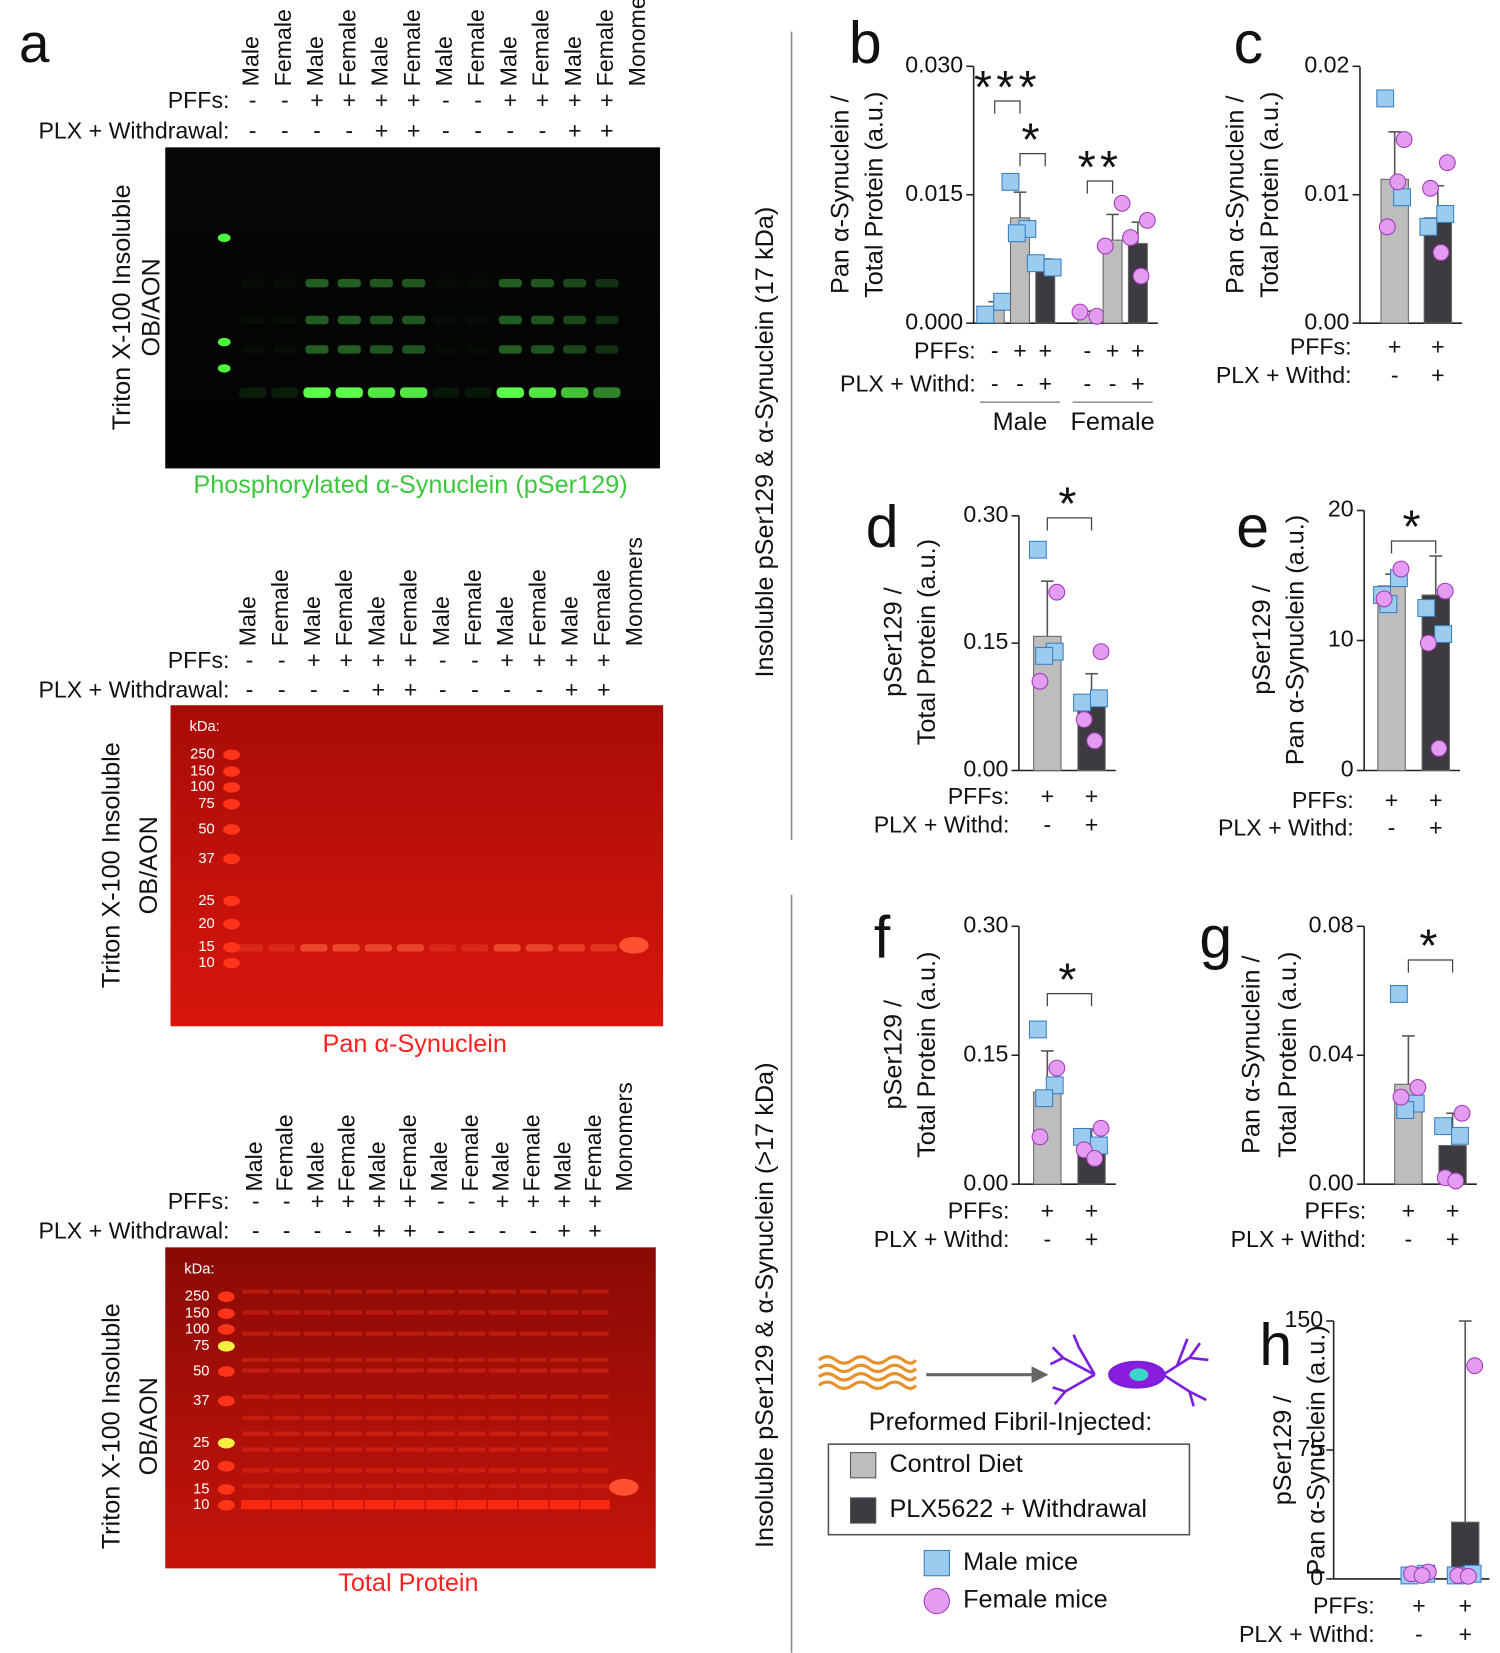 The width and height of the screenshot is (1500, 1653). Describe the element at coordinates (1331, 1053) in the screenshot. I see `y-tick-label: 0.04` at that location.